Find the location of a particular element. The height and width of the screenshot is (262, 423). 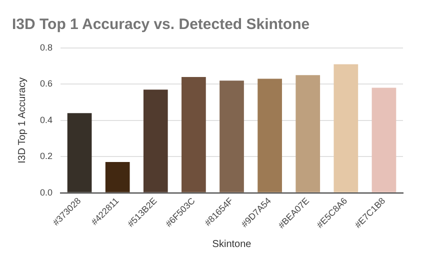

chart-title: I3D Top 1 Accuracy vs. Detected Skintone is located at coordinates (161, 25).